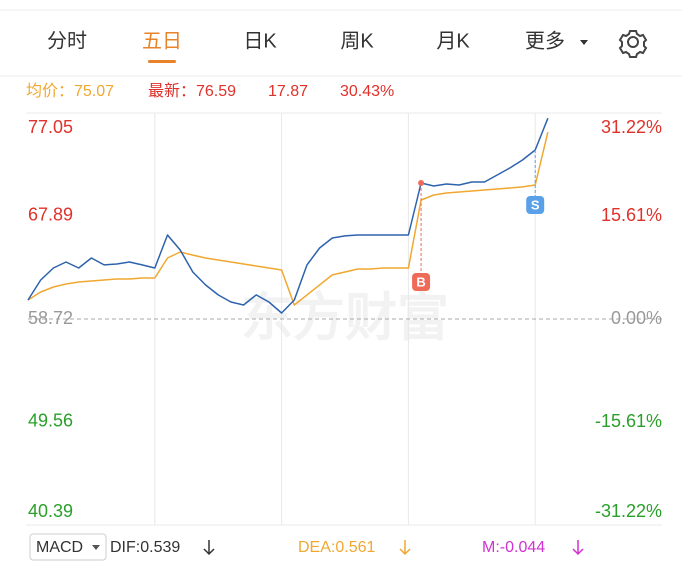 The height and width of the screenshot is (563, 682). I want to click on tab: 更多, so click(545, 40).